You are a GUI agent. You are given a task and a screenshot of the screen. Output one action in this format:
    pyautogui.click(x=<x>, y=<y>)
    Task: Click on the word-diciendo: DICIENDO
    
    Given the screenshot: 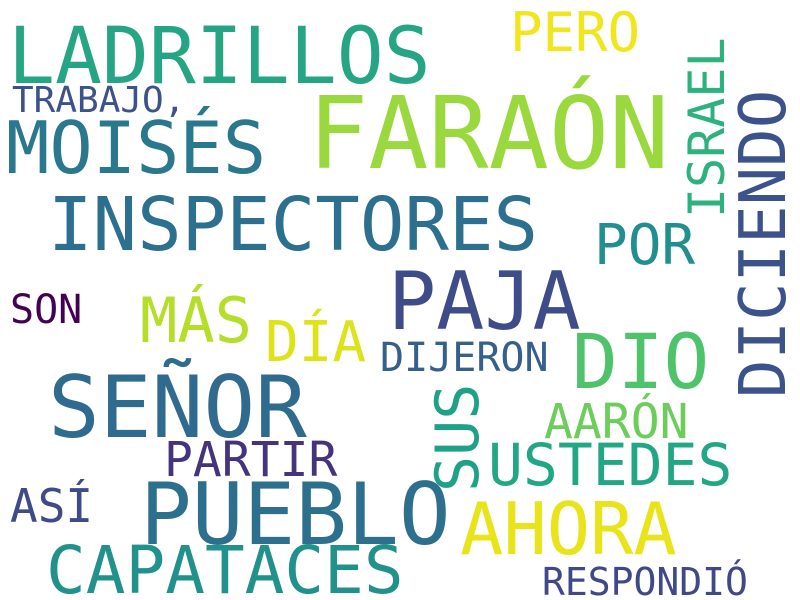 What is the action you would take?
    pyautogui.click(x=763, y=243)
    